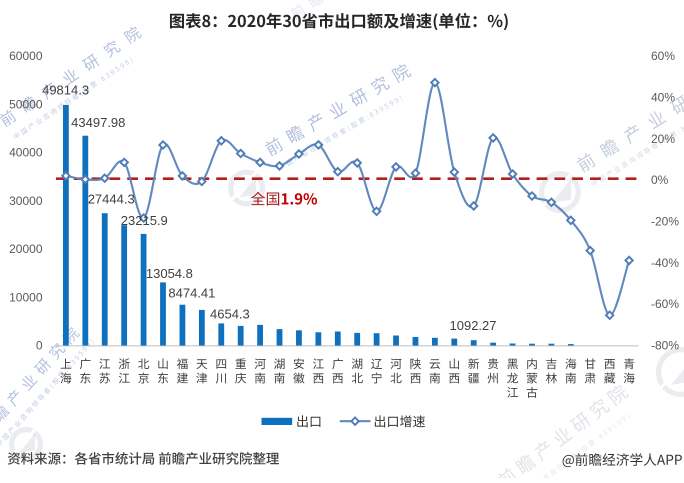 The image size is (684, 483). What do you see at coordinates (26, 56) in the screenshot?
I see `svg-text: 60000` at bounding box center [26, 56].